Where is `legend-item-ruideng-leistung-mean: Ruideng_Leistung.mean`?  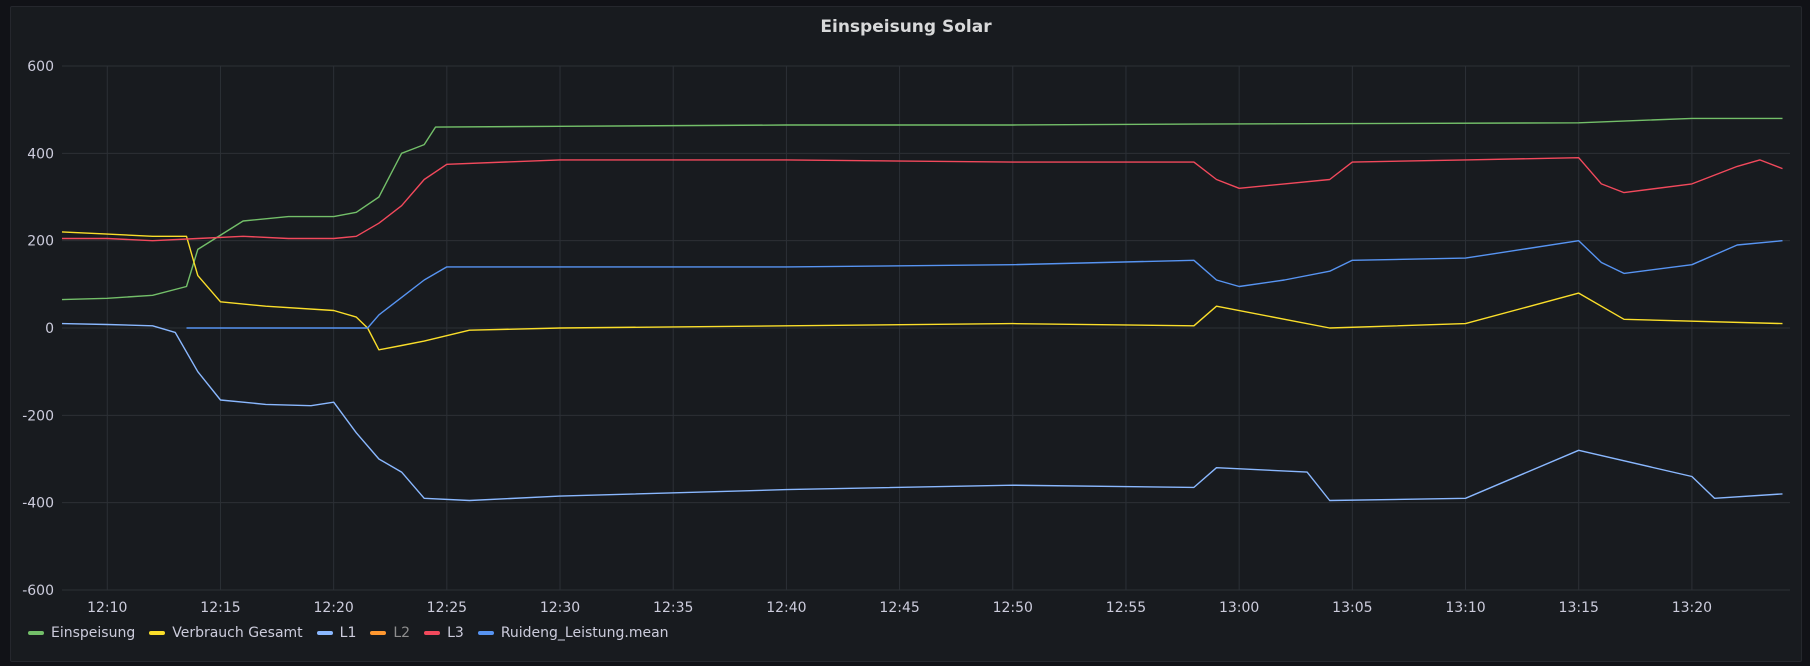
legend-item-ruideng-leistung-mean: Ruideng_Leistung.mean is located at coordinates (573, 633).